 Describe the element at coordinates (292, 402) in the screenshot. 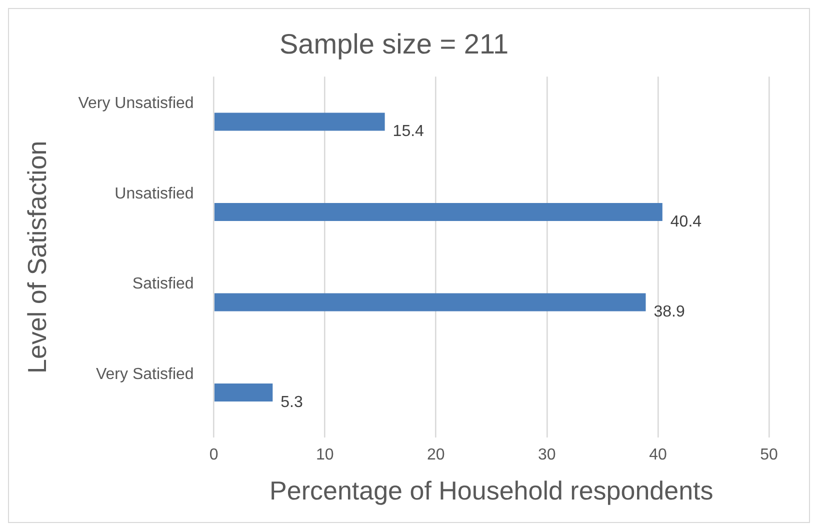

I see `data-label: 5.3` at that location.